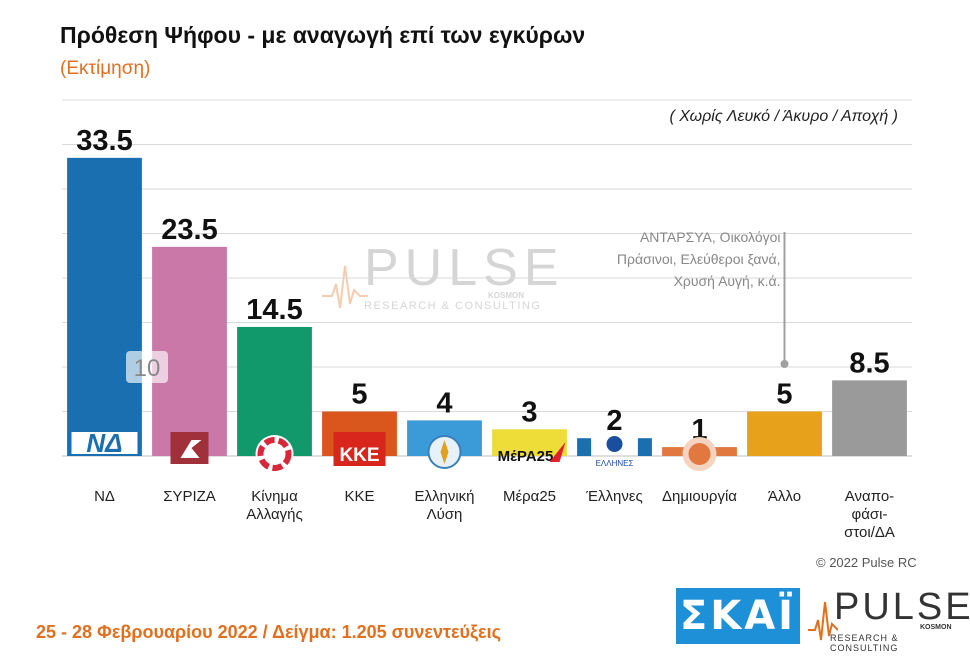  What do you see at coordinates (936, 627) in the screenshot?
I see `pulse-logo-sub: KOSMON` at bounding box center [936, 627].